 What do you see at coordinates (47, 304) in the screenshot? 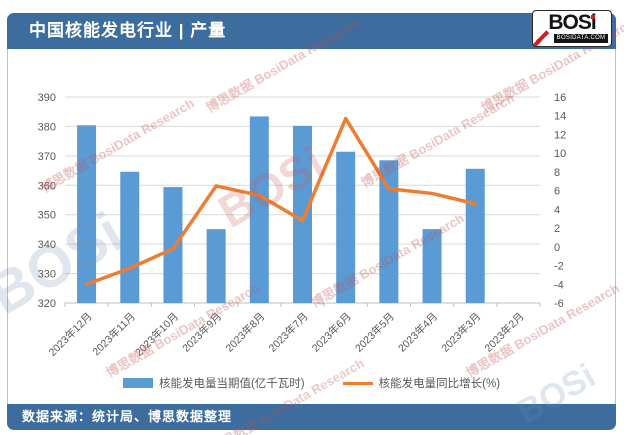
I see `y-left-tick-label: 320` at bounding box center [47, 304].